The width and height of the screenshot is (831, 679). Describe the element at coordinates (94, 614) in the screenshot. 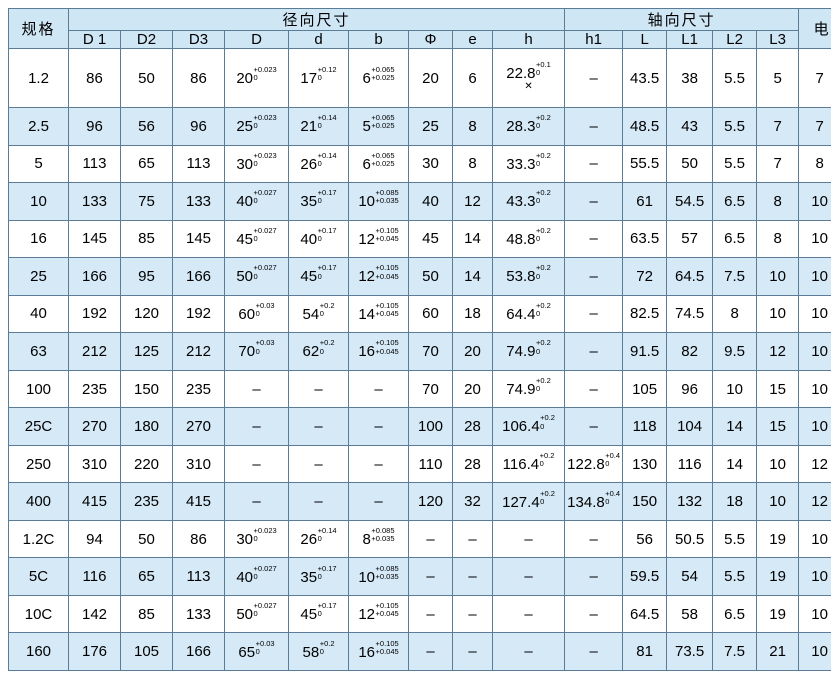

I see `cell-d1: 142` at that location.